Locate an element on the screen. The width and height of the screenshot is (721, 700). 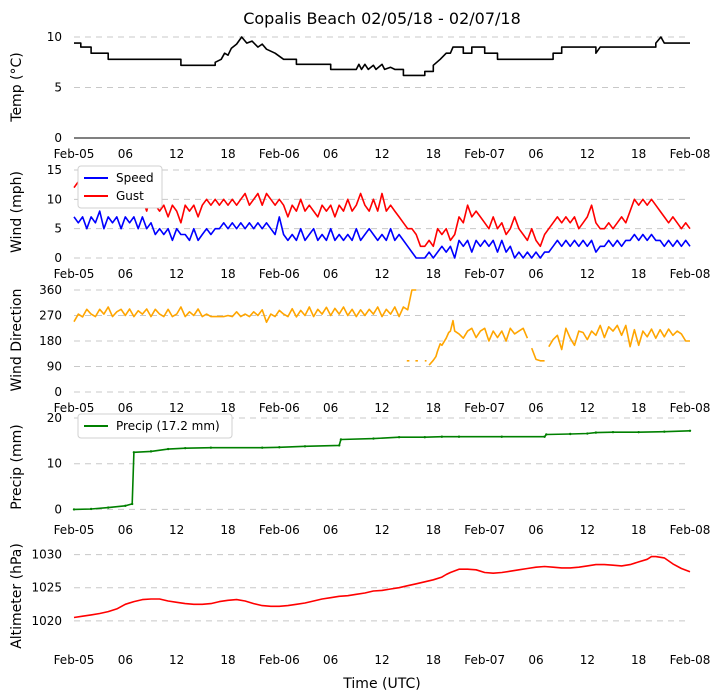
figure-title: Copalis Beach 02/05/18 - 02/07/18 is located at coordinates (382, 18).